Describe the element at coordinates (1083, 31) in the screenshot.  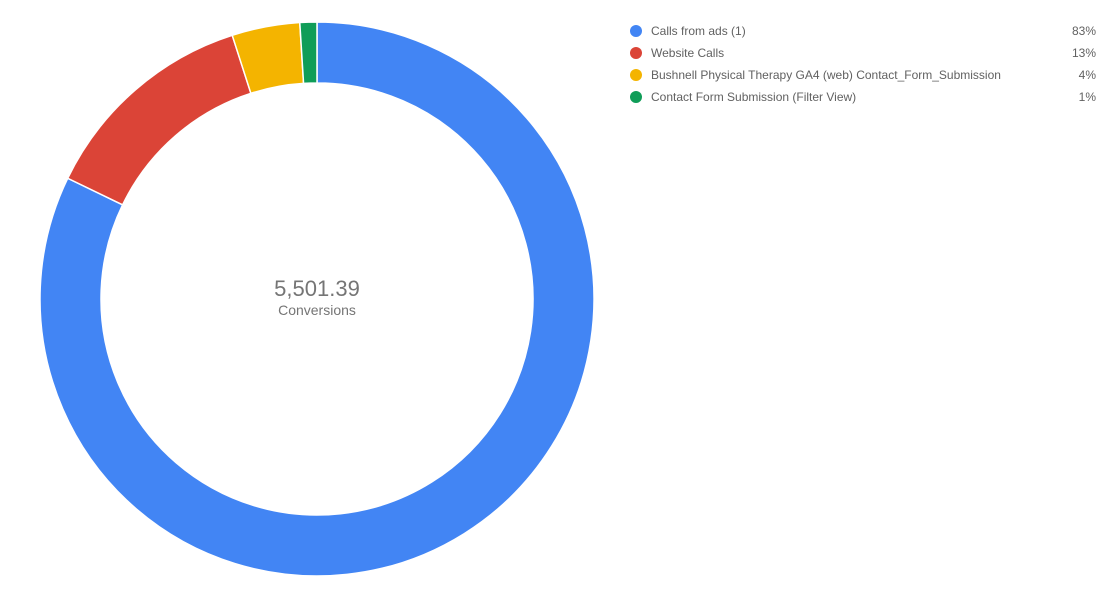
I see `legend-percentage: 83%` at that location.